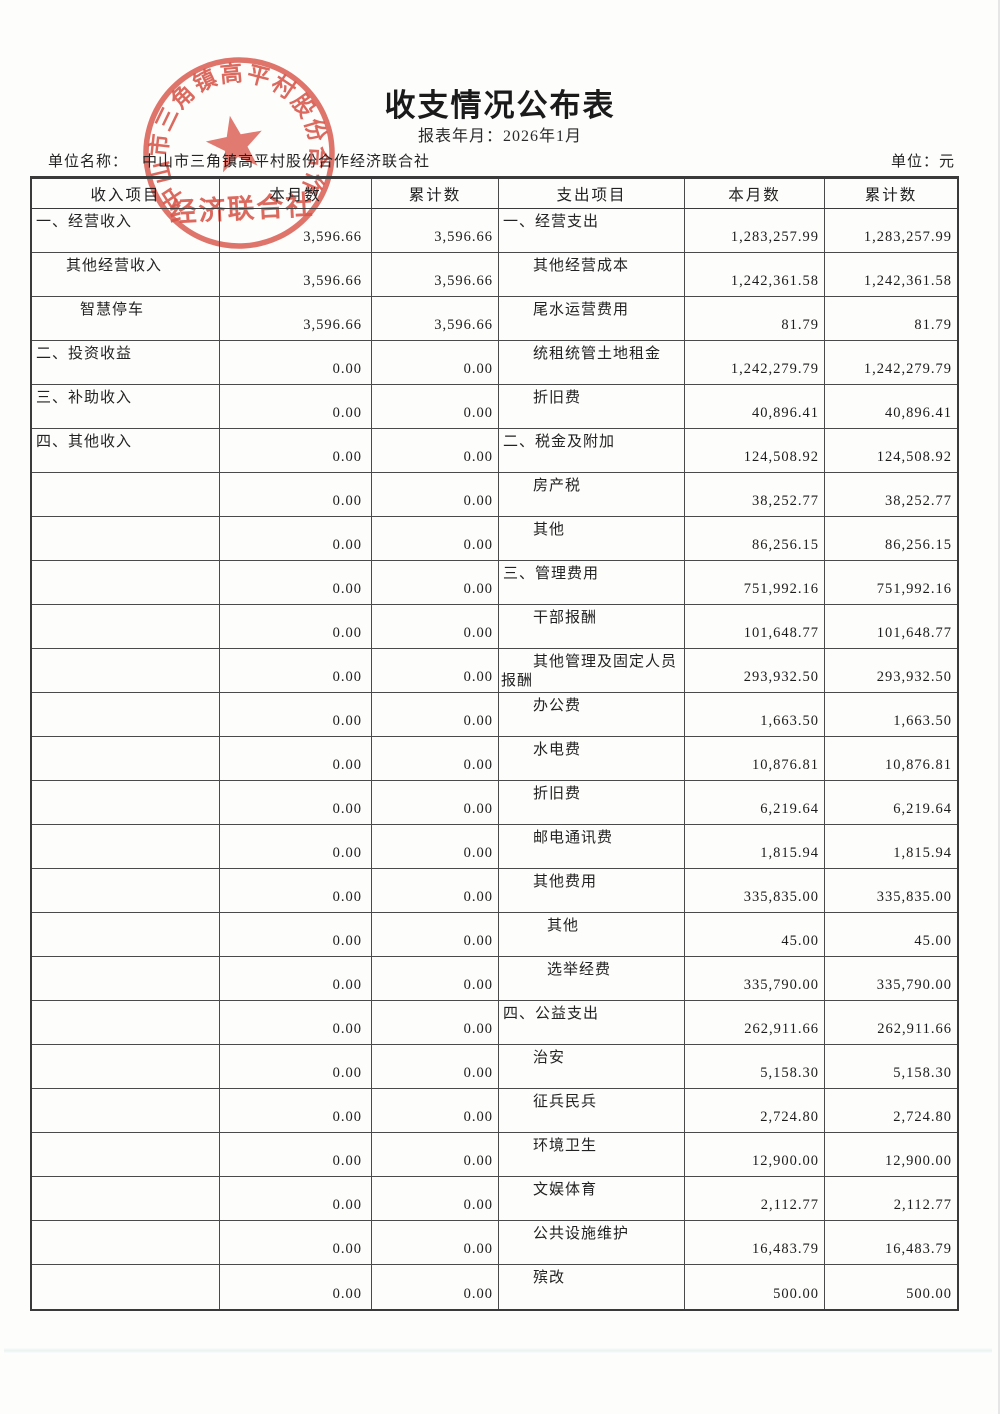  Describe the element at coordinates (755, 1023) in the screenshot. I see `expense-month-cell: 262,911.66` at that location.